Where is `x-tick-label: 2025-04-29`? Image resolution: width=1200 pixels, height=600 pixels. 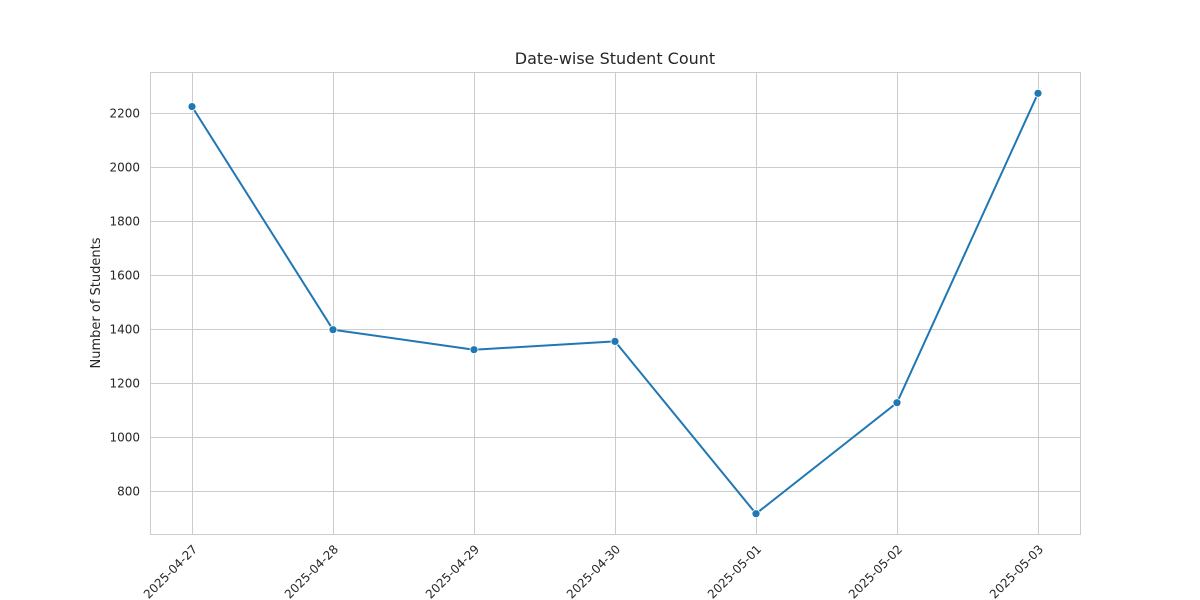 x-tick-label: 2025-04-29 is located at coordinates (452, 571).